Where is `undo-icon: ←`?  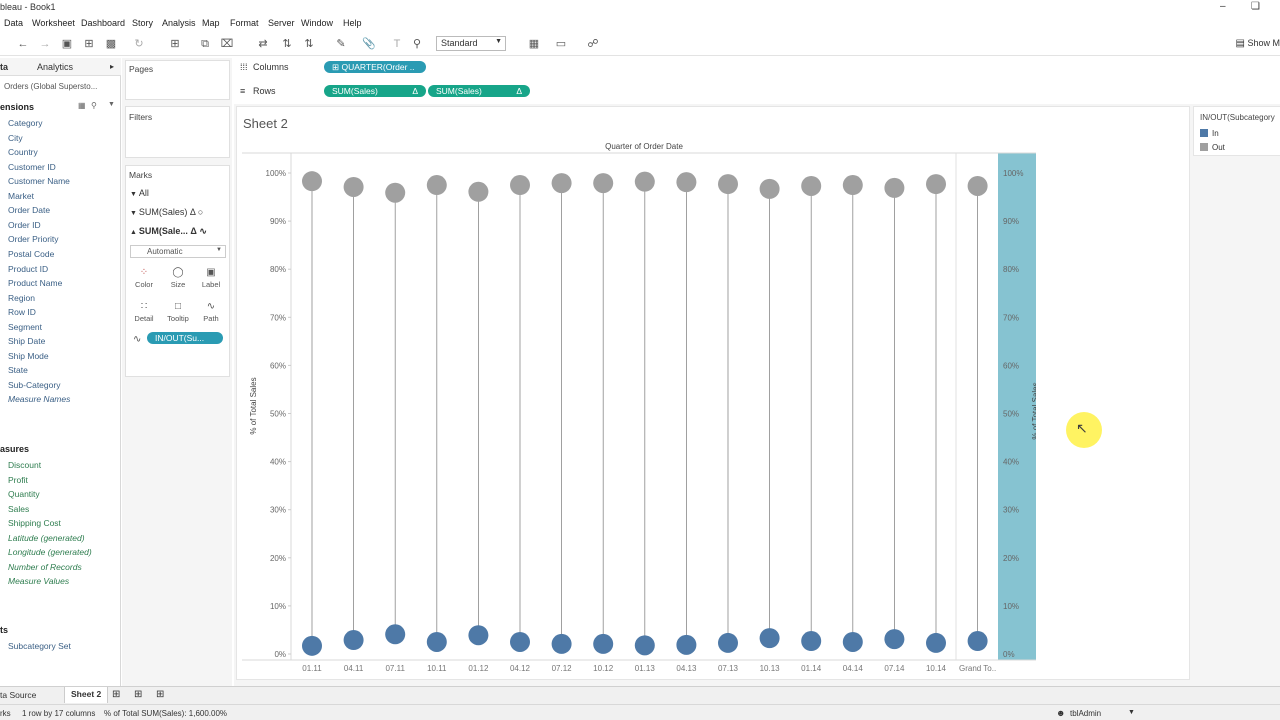
undo-icon: ← is located at coordinates (23, 44).